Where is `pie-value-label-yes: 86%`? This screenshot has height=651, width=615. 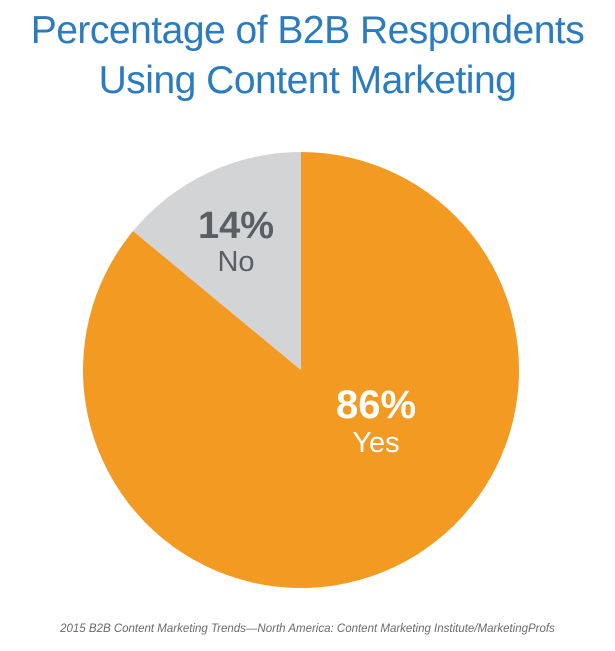
pie-value-label-yes: 86% is located at coordinates (376, 405).